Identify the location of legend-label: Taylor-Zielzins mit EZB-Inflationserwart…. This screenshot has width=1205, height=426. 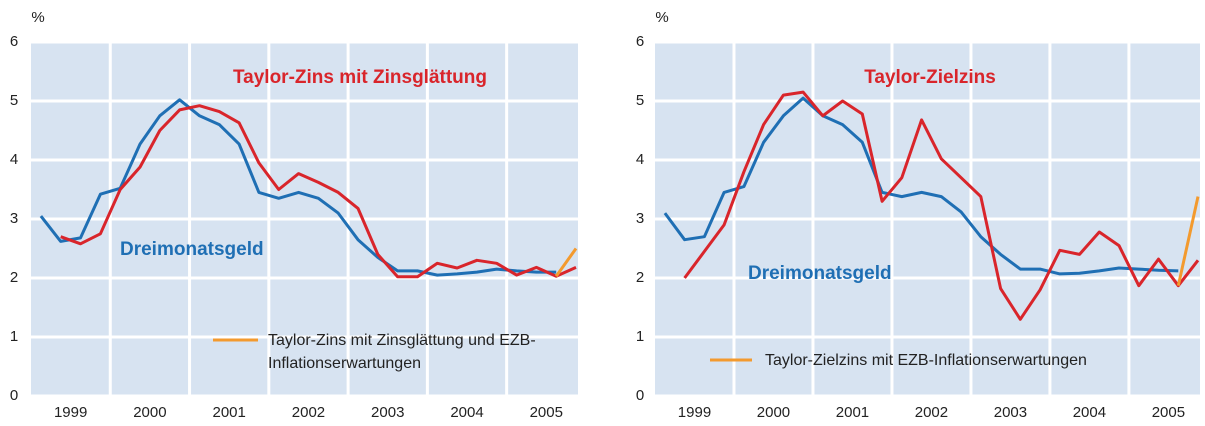
(926, 360).